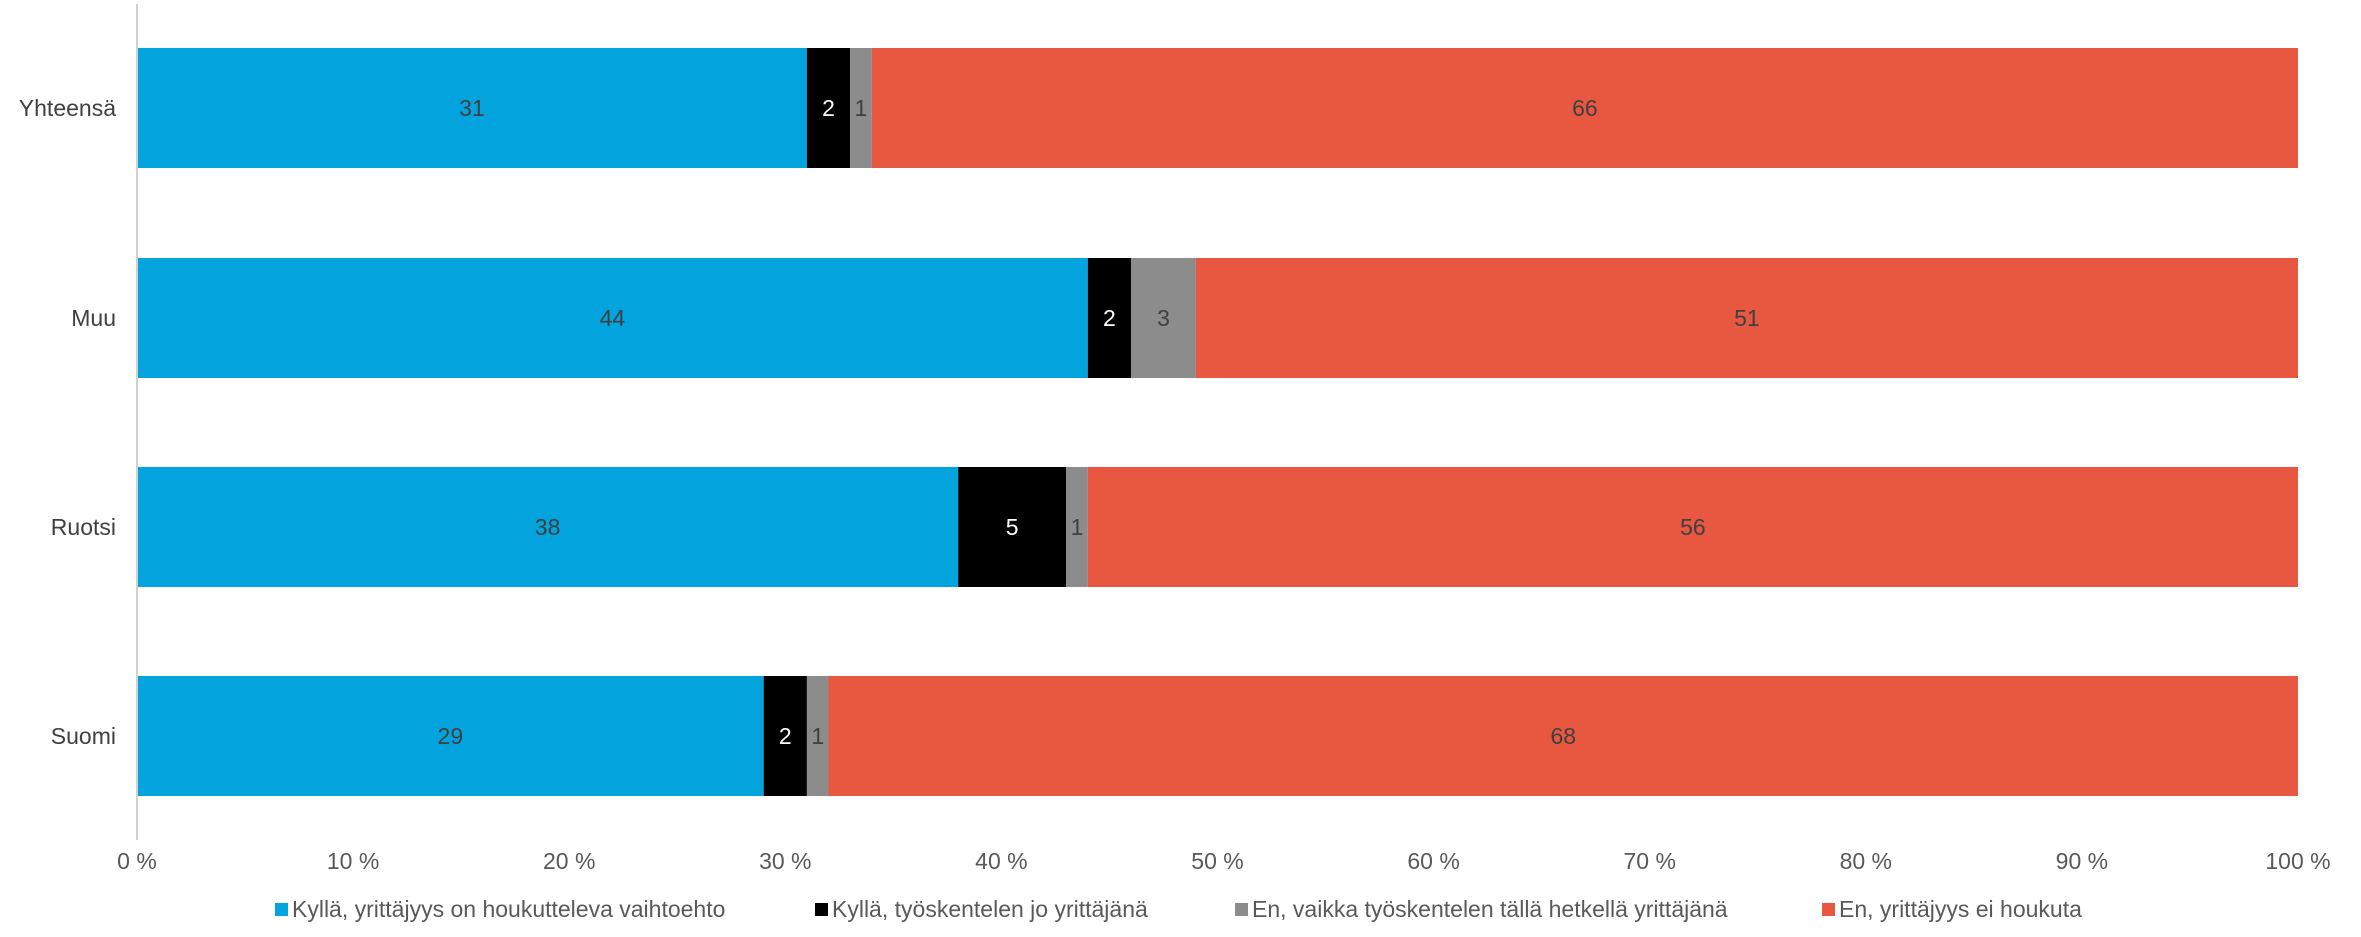 Image resolution: width=2361 pixels, height=937 pixels. What do you see at coordinates (785, 861) in the screenshot?
I see `x-tick-label: 30 %` at bounding box center [785, 861].